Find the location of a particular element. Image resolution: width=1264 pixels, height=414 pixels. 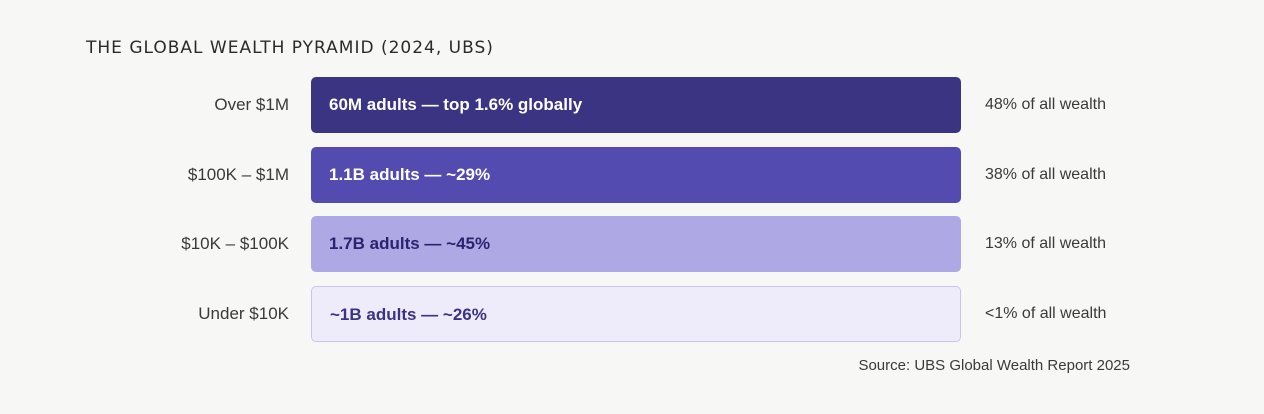

wealth-share-label: 38% of all wealth is located at coordinates (1045, 174).